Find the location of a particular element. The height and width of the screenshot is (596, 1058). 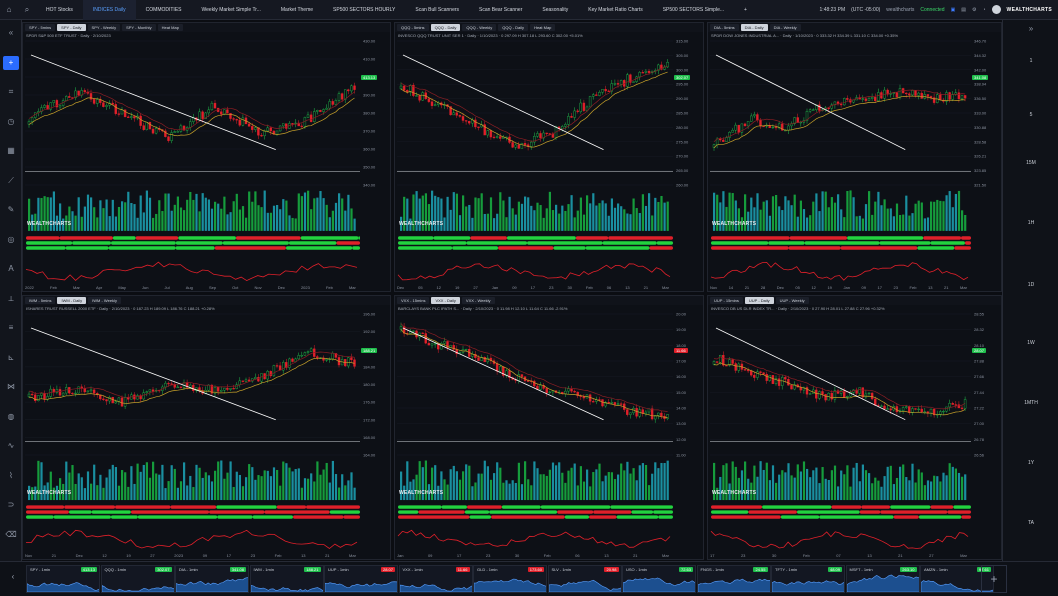

watchlist-card-iwm: IWM - 1min 188.21 is located at coordinates (286, 579).